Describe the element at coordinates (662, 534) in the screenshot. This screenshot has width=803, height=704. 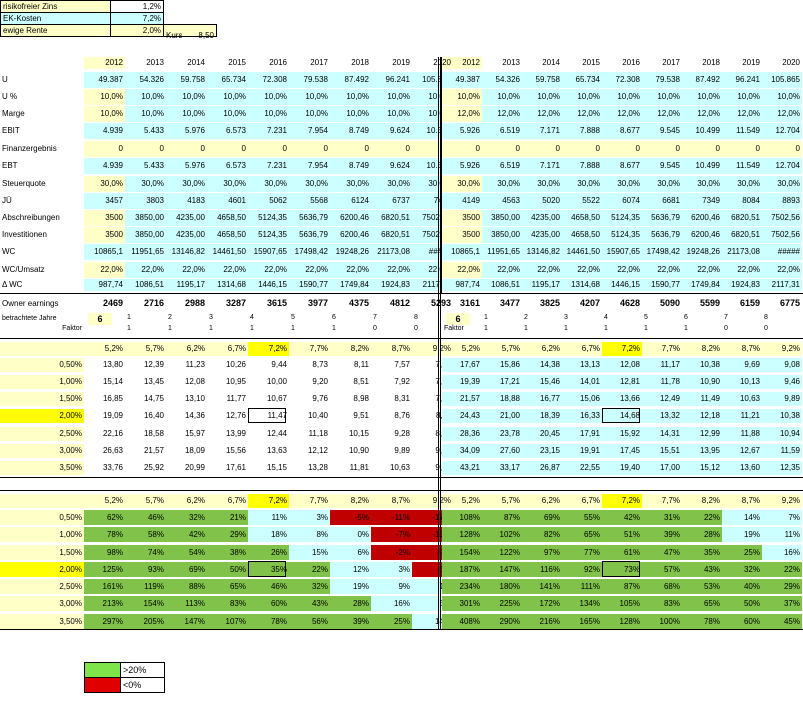
I see `upside-cell: 39%` at that location.